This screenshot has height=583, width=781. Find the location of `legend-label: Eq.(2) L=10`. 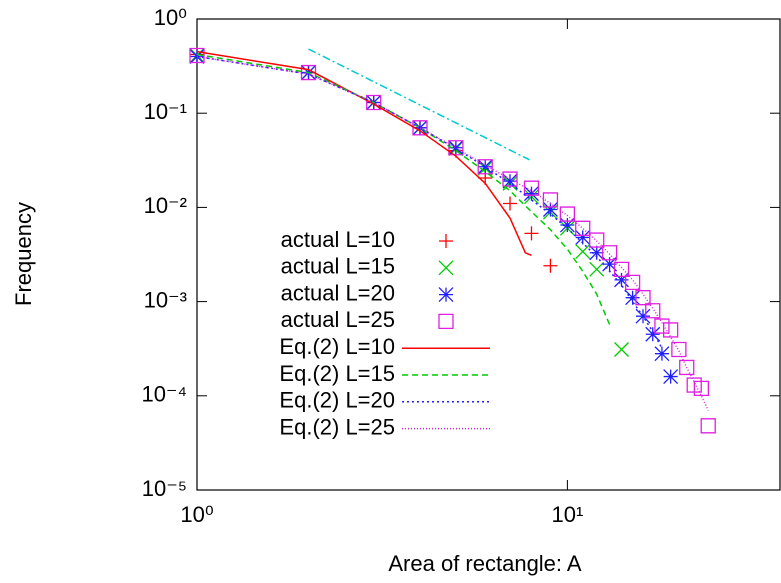

legend-label: Eq.(2) L=10 is located at coordinates (337, 346).